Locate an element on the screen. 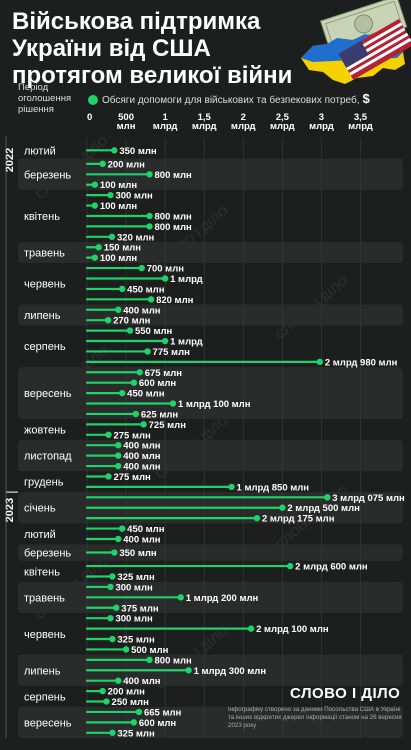 The width and height of the screenshot is (411, 750). period-header-line: рішення is located at coordinates (36, 109).